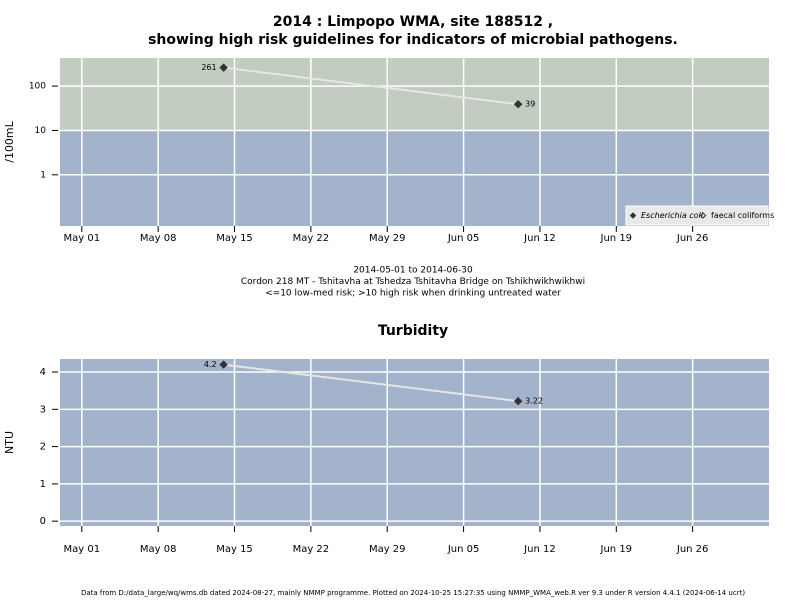 The height and width of the screenshot is (600, 800). What do you see at coordinates (413, 271) in the screenshot?
I see `caption: 2014-05-01 to 2014-06-30` at bounding box center [413, 271].